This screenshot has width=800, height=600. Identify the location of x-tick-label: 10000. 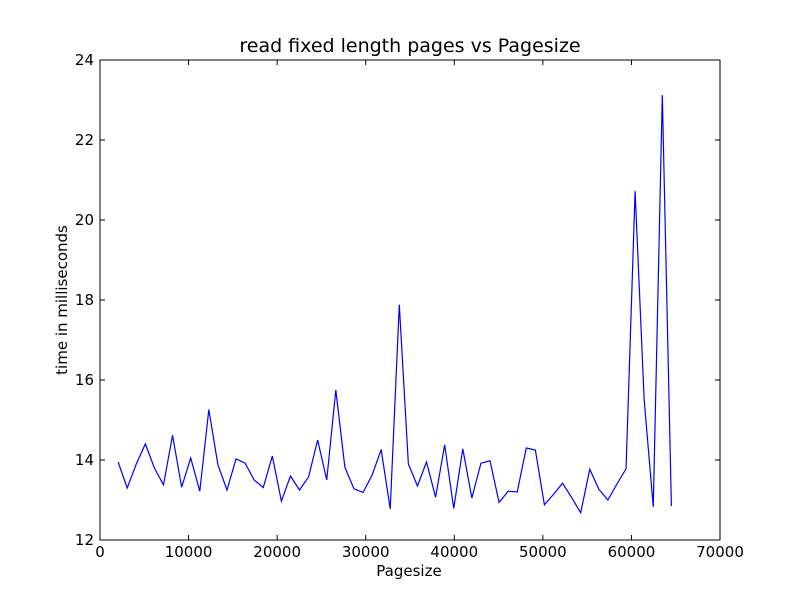
(189, 552).